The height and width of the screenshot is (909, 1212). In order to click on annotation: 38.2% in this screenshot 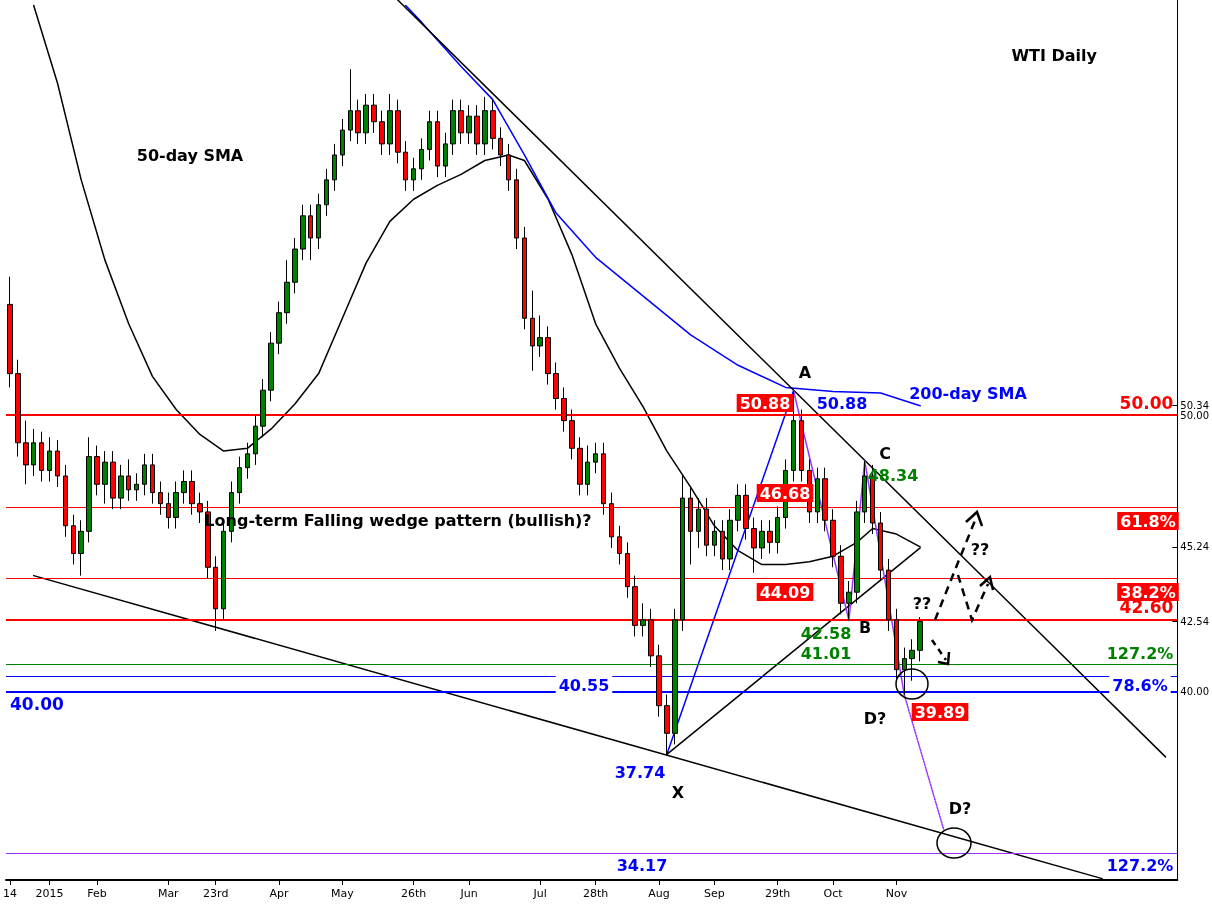, I will do `click(1148, 592)`.